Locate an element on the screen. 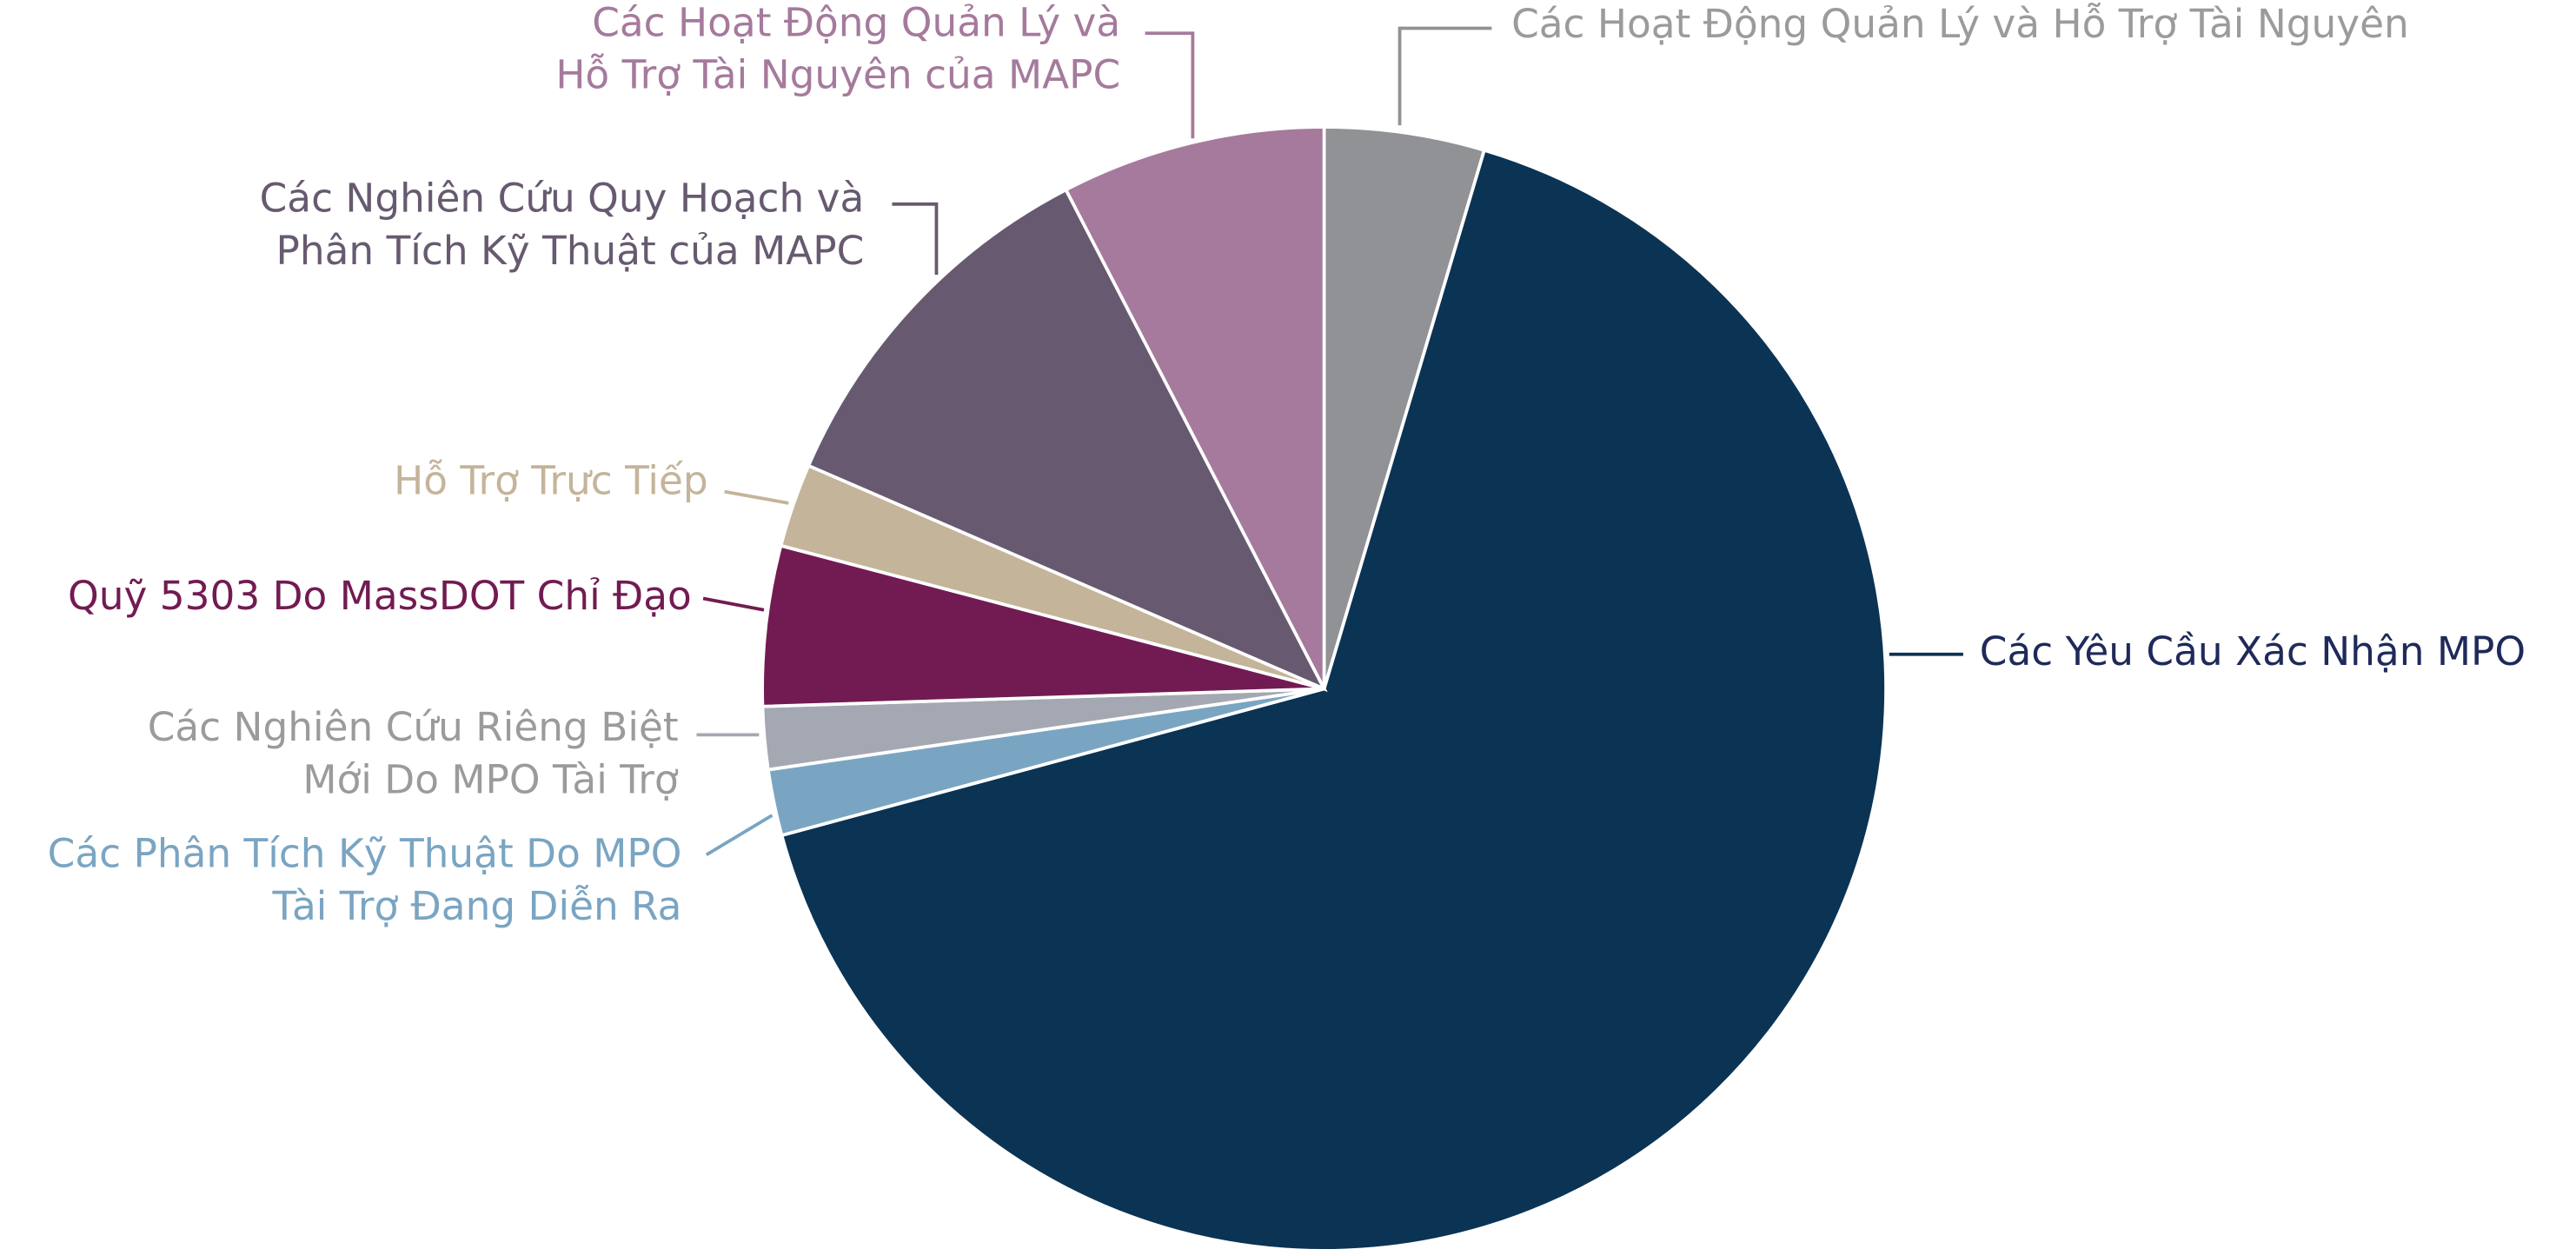  slice-label: Quỹ 5303 Do MassDOT Chỉ Đạo is located at coordinates (380, 596).